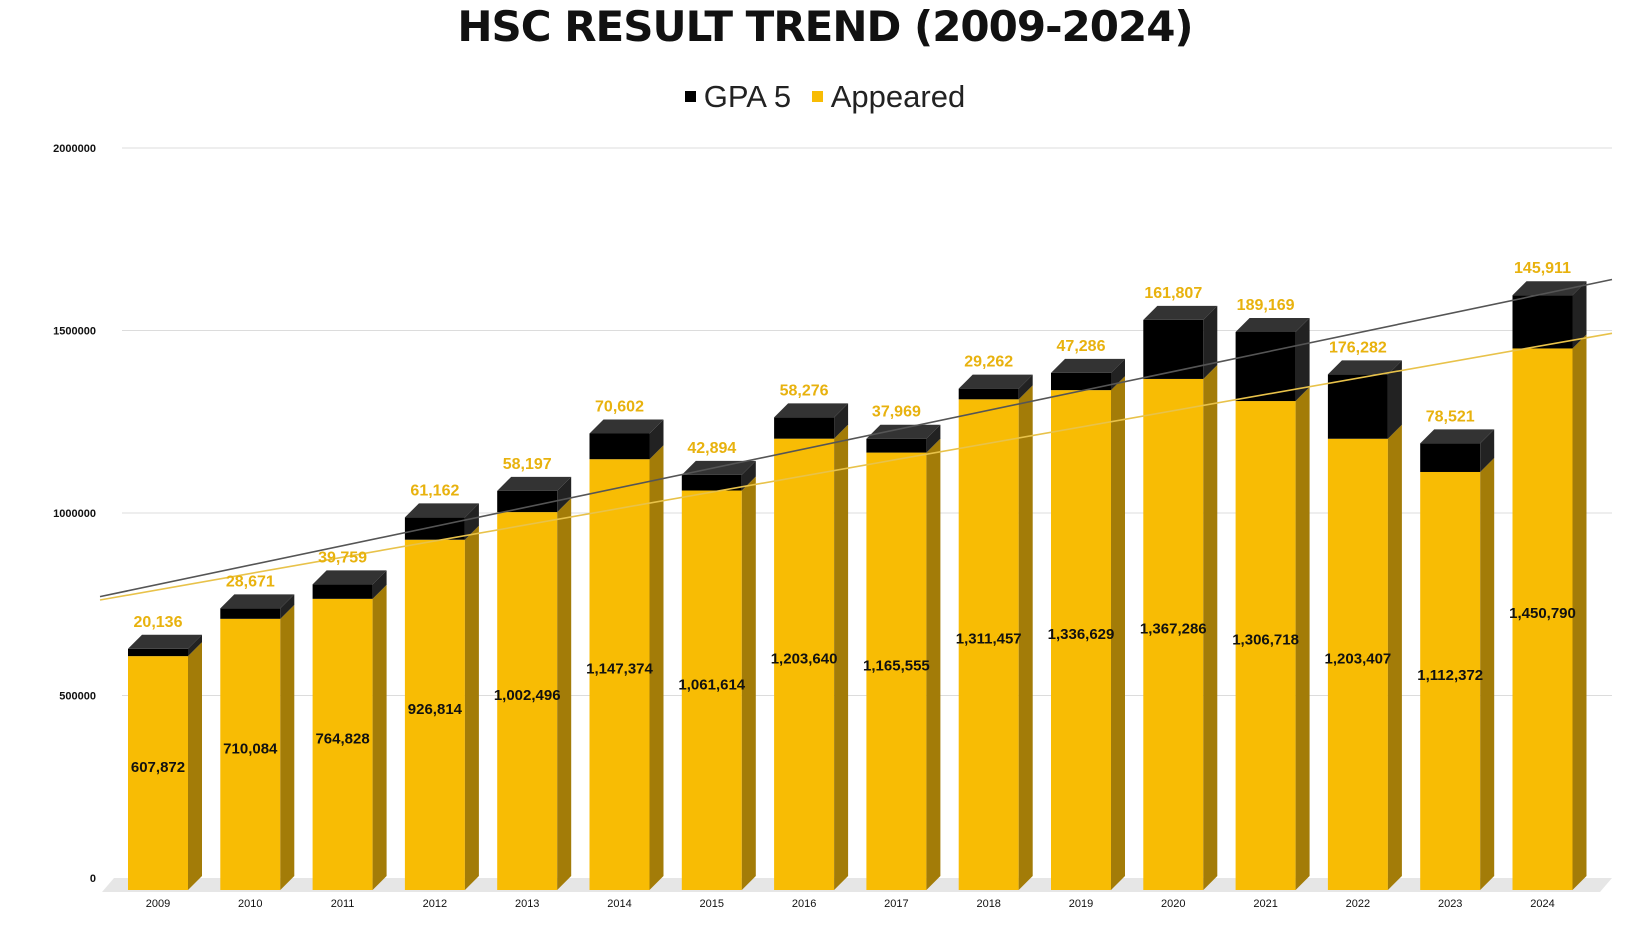 This screenshot has width=1650, height=930. I want to click on bar-appeared-2013, so click(527, 701).